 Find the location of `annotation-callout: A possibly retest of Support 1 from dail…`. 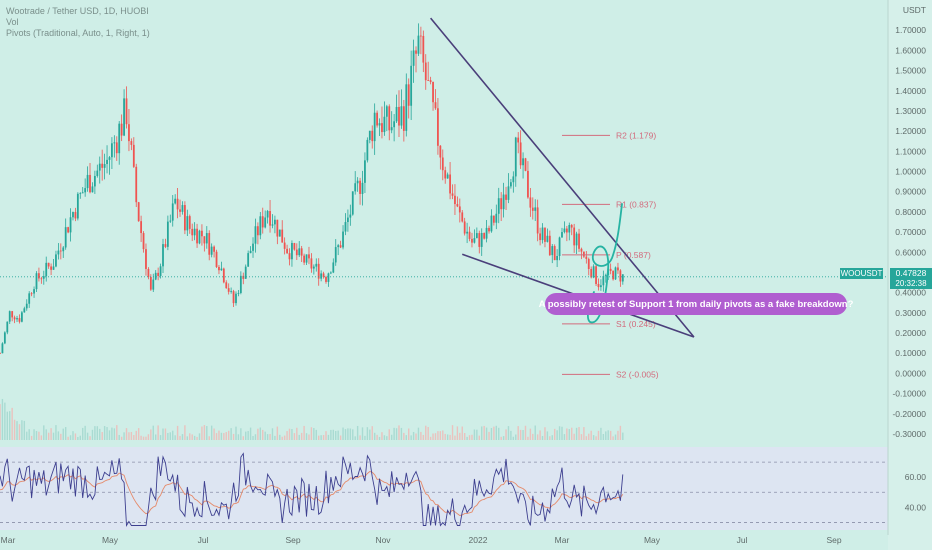

annotation-callout: A possibly retest of Support 1 from dail… is located at coordinates (696, 304).